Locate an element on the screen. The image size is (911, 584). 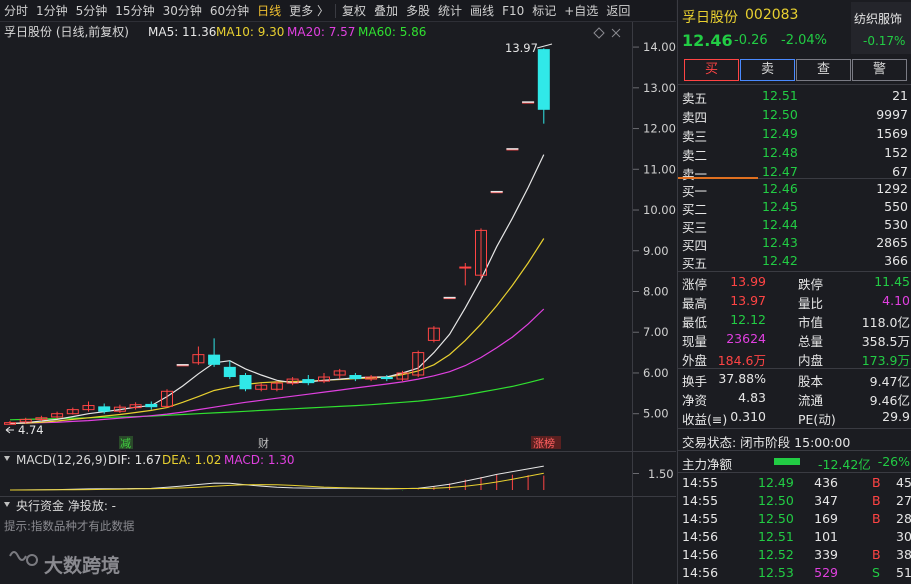
add-watchlist-button: +自选 is located at coordinates (581, 10).